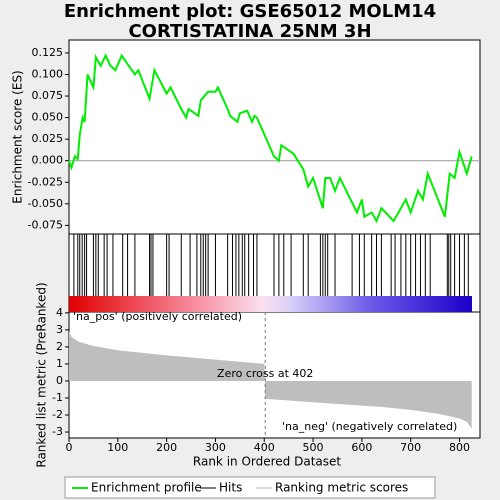 The height and width of the screenshot is (500, 500). What do you see at coordinates (313, 447) in the screenshot?
I see `x-tick-label: 500` at bounding box center [313, 447].